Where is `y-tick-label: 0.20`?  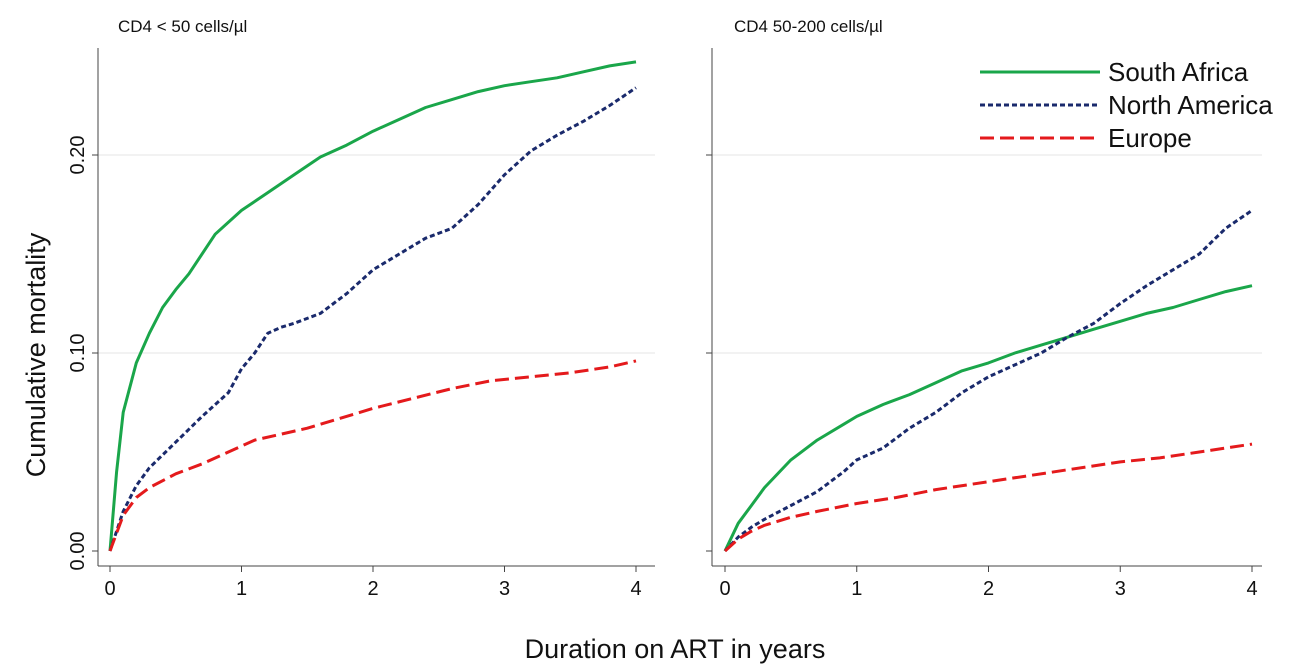
y-tick-label: 0.20 is located at coordinates (78, 155).